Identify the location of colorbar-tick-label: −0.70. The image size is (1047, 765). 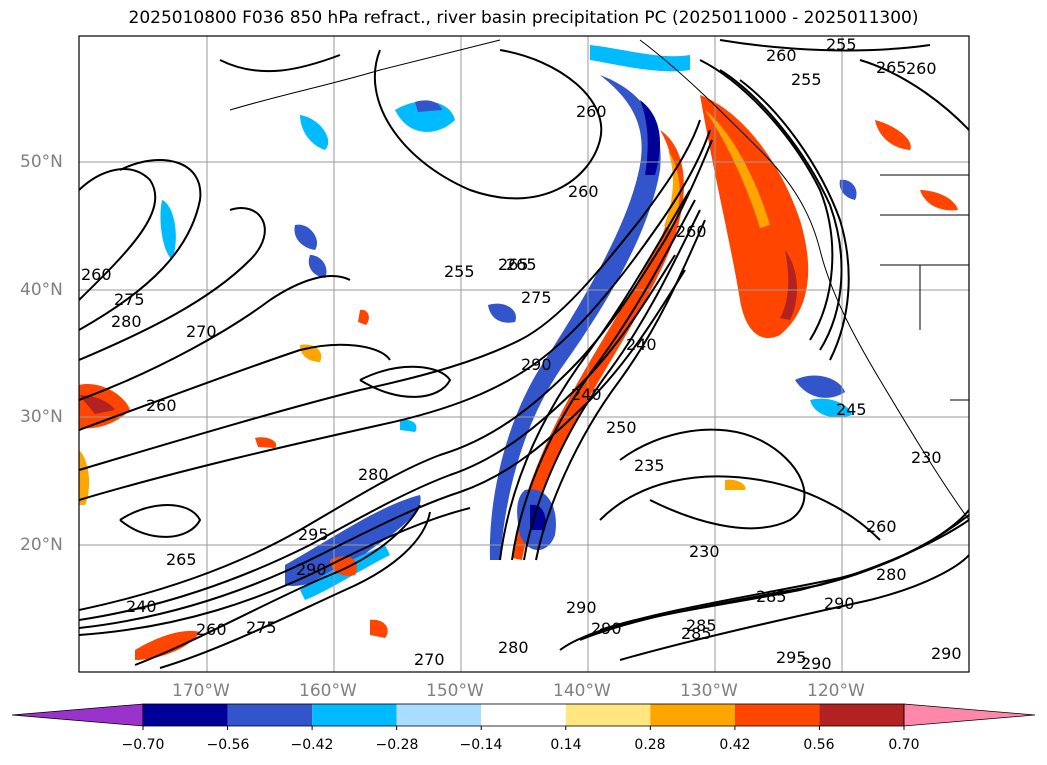
(143, 745).